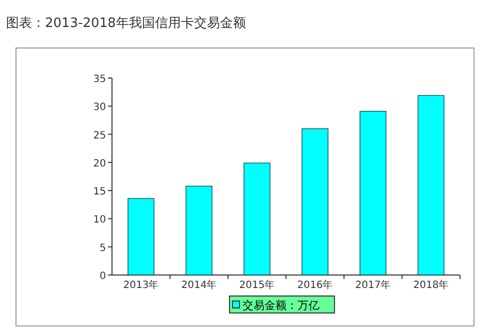 This screenshot has width=499, height=328. Describe the element at coordinates (99, 136) in the screenshot. I see `y-tick-label: 25` at that location.